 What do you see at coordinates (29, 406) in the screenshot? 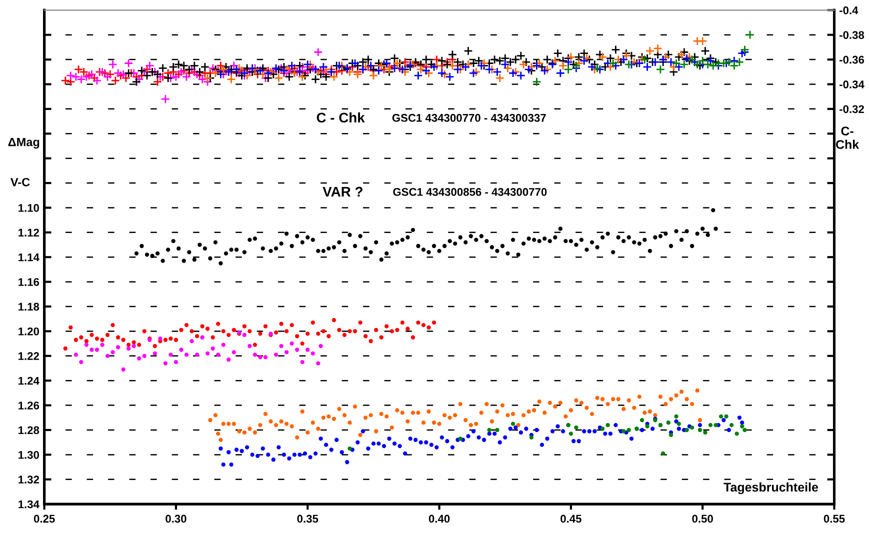
I see `y-tick-label: 1.26` at bounding box center [29, 406].